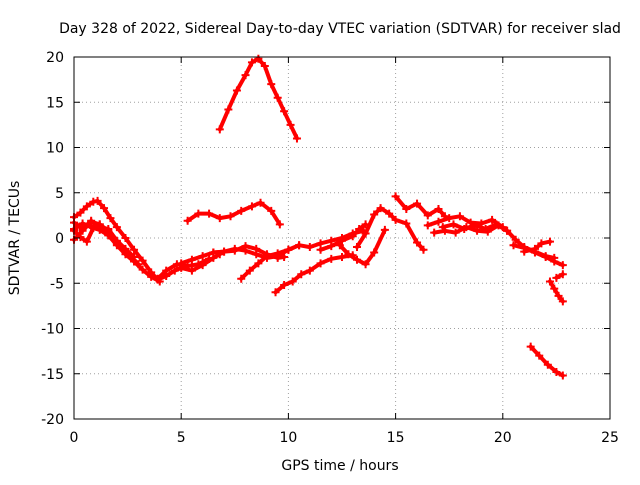  I want to click on y-tick-label: -20, so click(52, 420).